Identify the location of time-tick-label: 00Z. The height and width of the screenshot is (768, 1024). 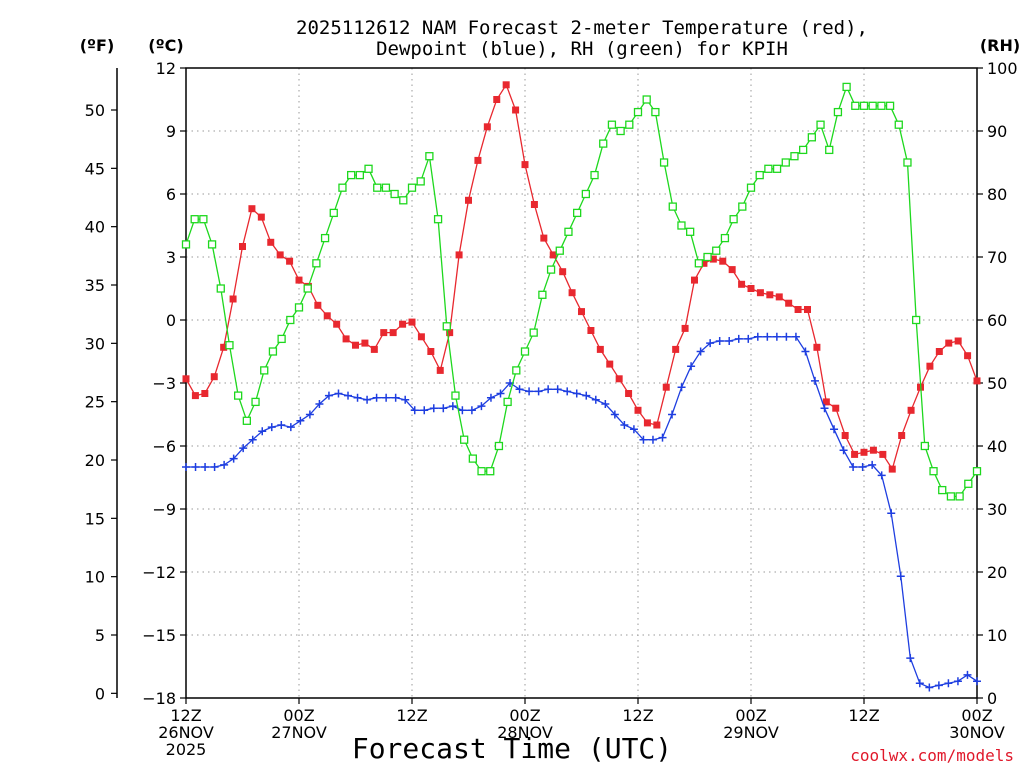
(976, 715).